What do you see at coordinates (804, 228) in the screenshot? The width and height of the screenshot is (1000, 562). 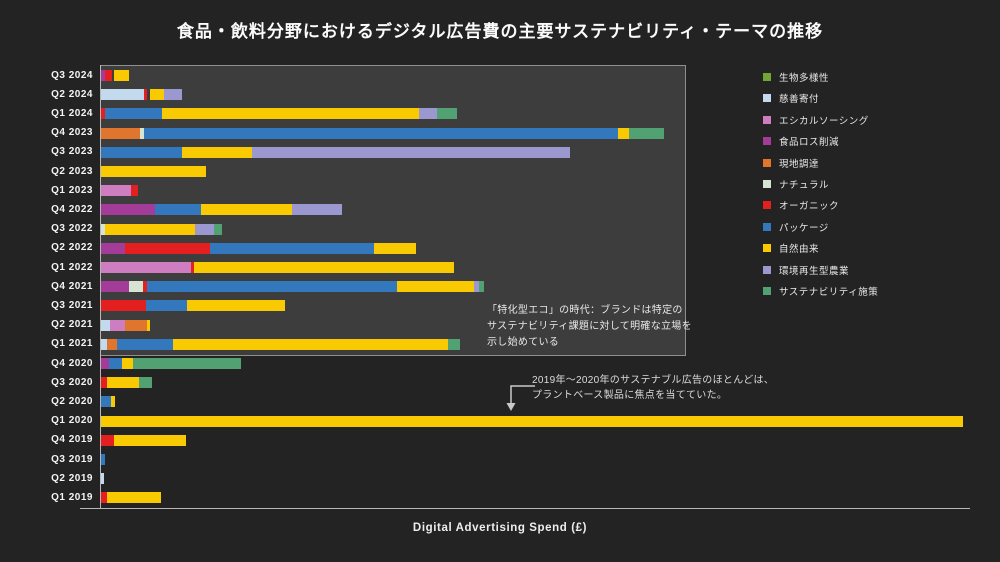 I see `legend-label: パッケージ` at bounding box center [804, 228].